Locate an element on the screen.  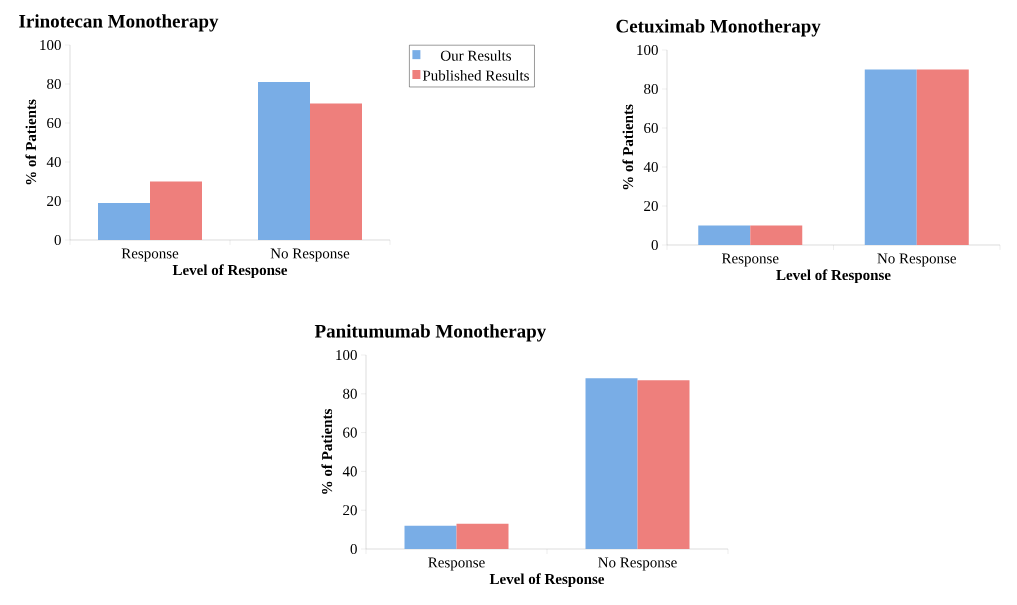
legend-label: Our Results is located at coordinates (476, 55).